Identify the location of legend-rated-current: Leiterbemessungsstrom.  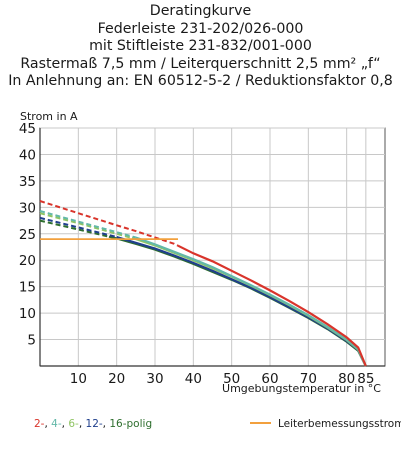
(325, 424).